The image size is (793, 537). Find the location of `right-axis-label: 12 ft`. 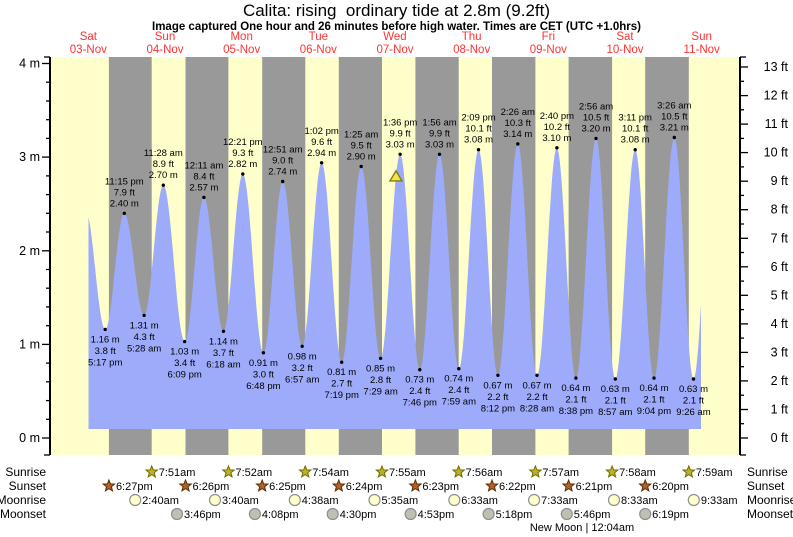

right-axis-label: 12 ft is located at coordinates (776, 96).